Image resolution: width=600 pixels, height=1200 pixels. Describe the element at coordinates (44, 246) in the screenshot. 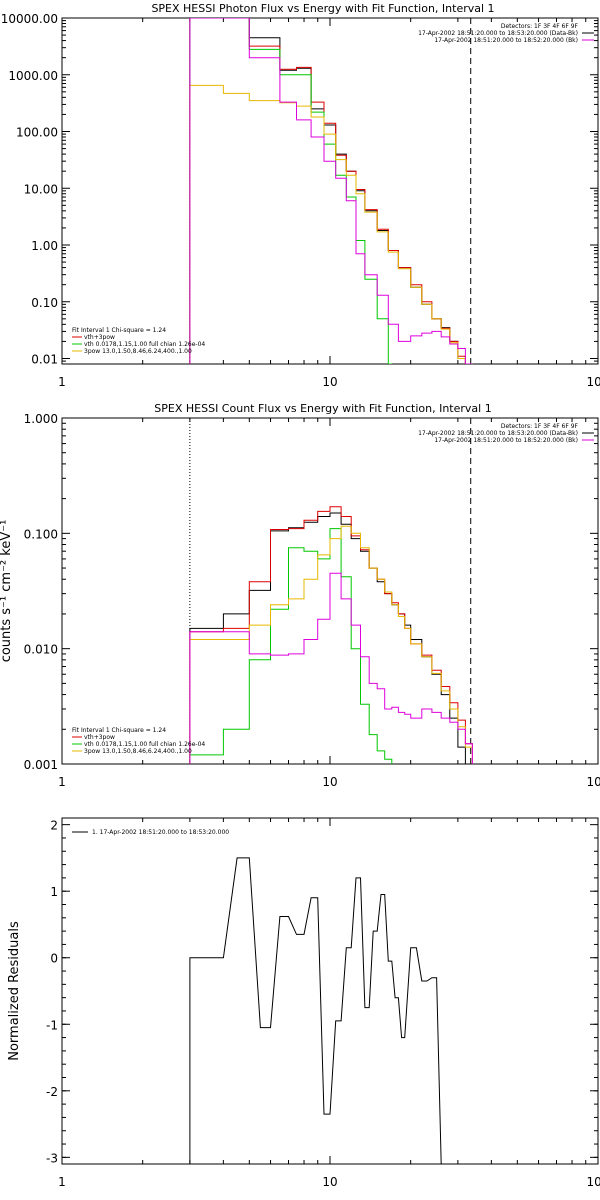

I see `y-tick-label: 1.00` at that location.